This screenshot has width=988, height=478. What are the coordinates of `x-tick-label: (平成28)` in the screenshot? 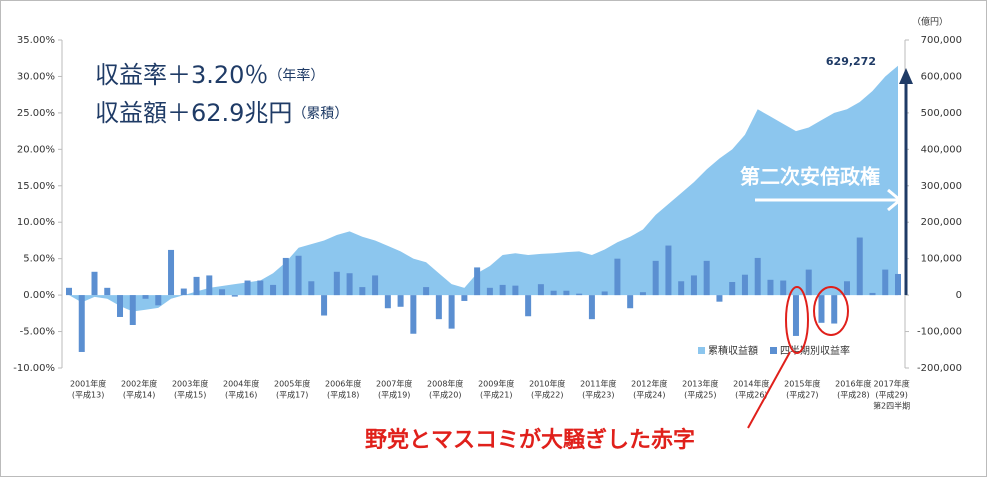 It's located at (853, 395).